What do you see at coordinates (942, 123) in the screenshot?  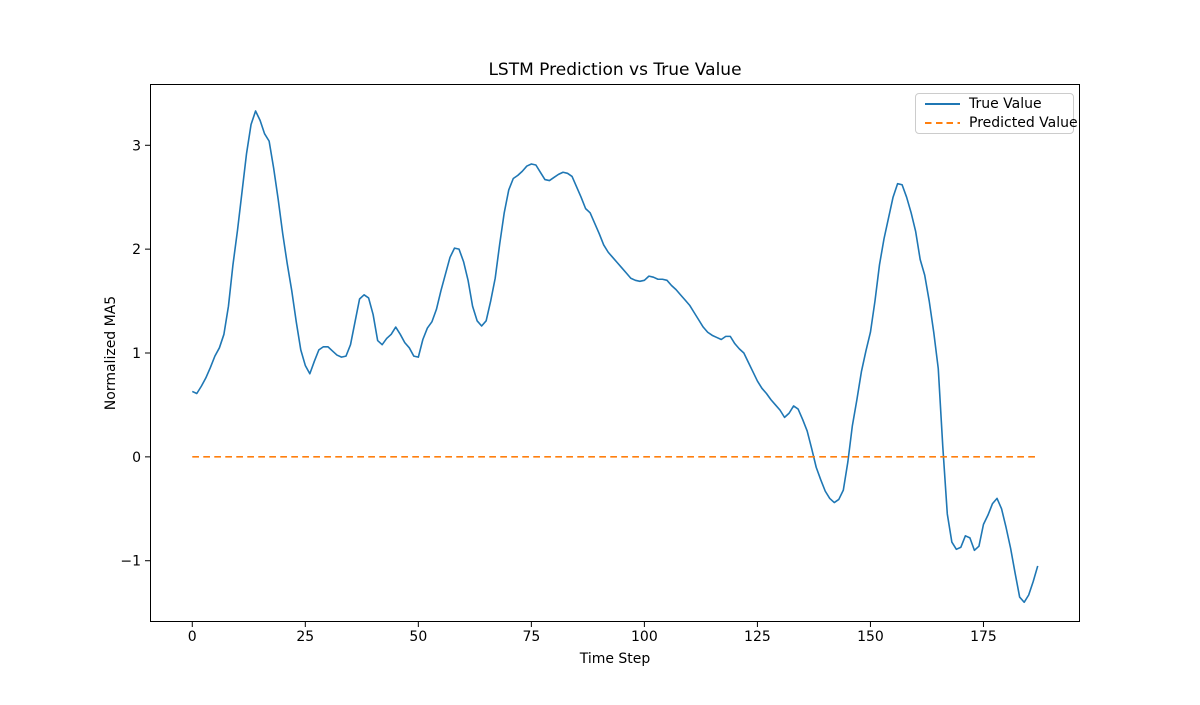 I see `predicted-value-line-sample` at bounding box center [942, 123].